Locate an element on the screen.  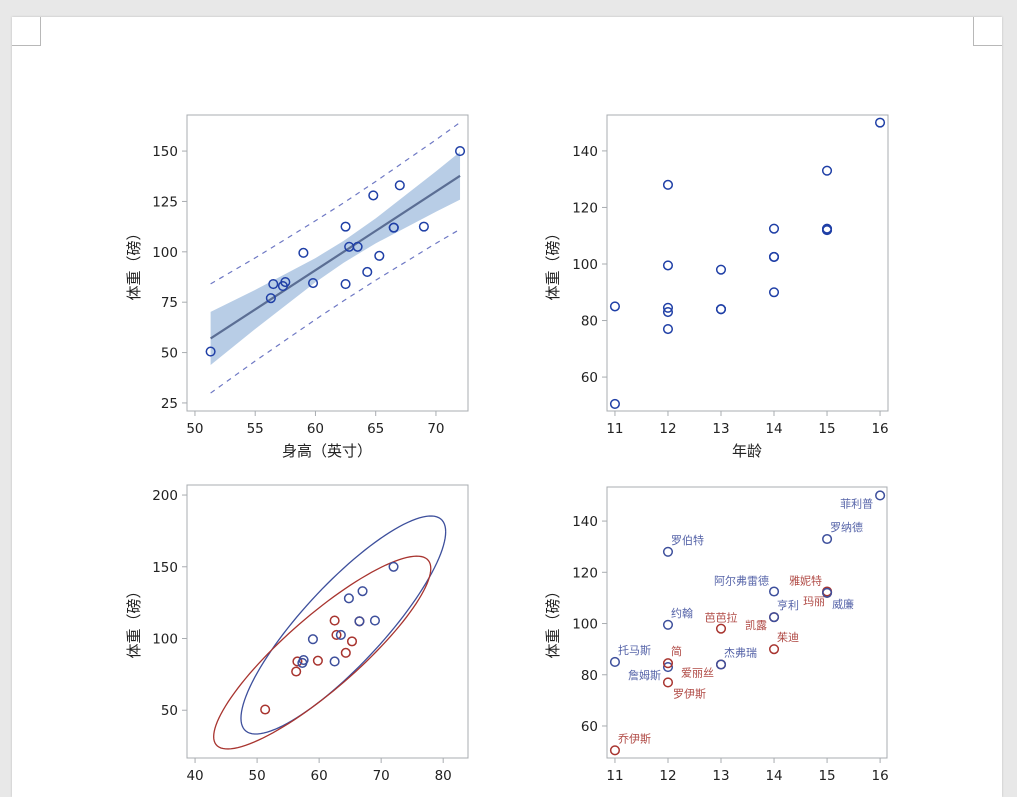
chart2-y-tick-label: 80 is located at coordinates (589, 322).